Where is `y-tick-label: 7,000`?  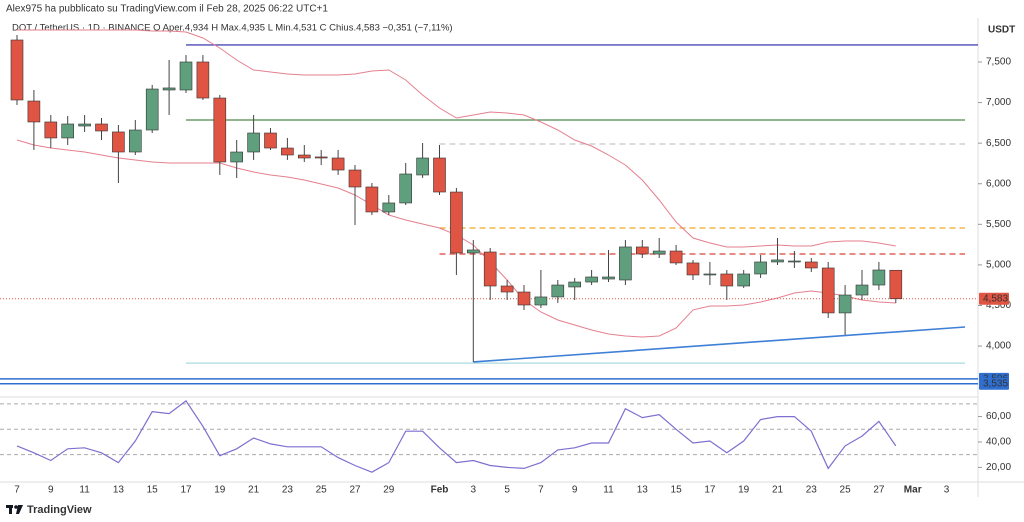
y-tick-label: 7,000 is located at coordinates (998, 102).